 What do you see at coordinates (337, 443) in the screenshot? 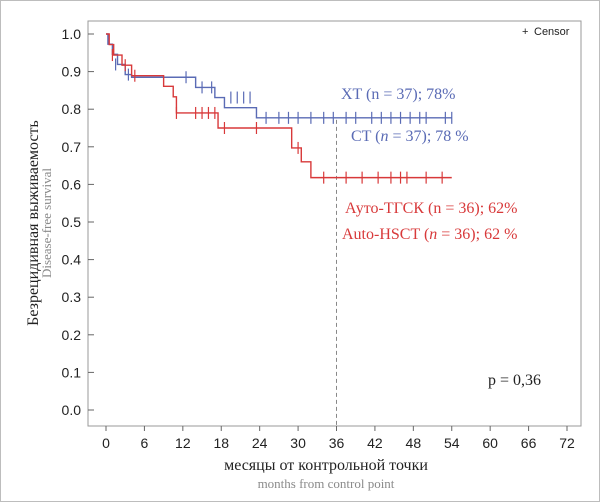
I see `x-tick-label: 36` at bounding box center [337, 443].